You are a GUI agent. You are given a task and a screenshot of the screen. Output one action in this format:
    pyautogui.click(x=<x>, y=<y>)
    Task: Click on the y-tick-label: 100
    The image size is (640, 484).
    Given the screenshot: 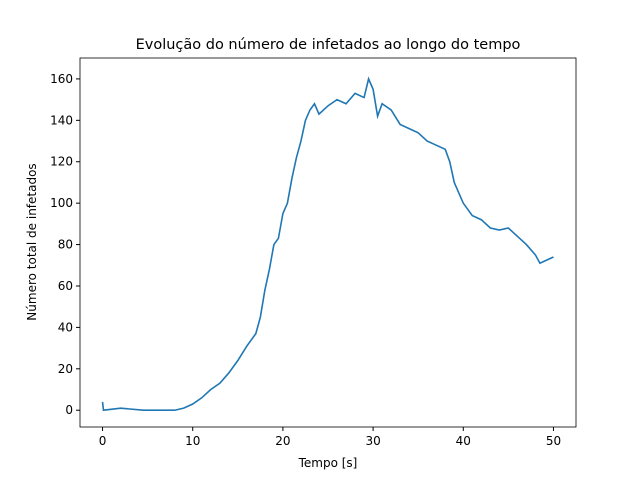 What is the action you would take?
    pyautogui.click(x=61, y=203)
    